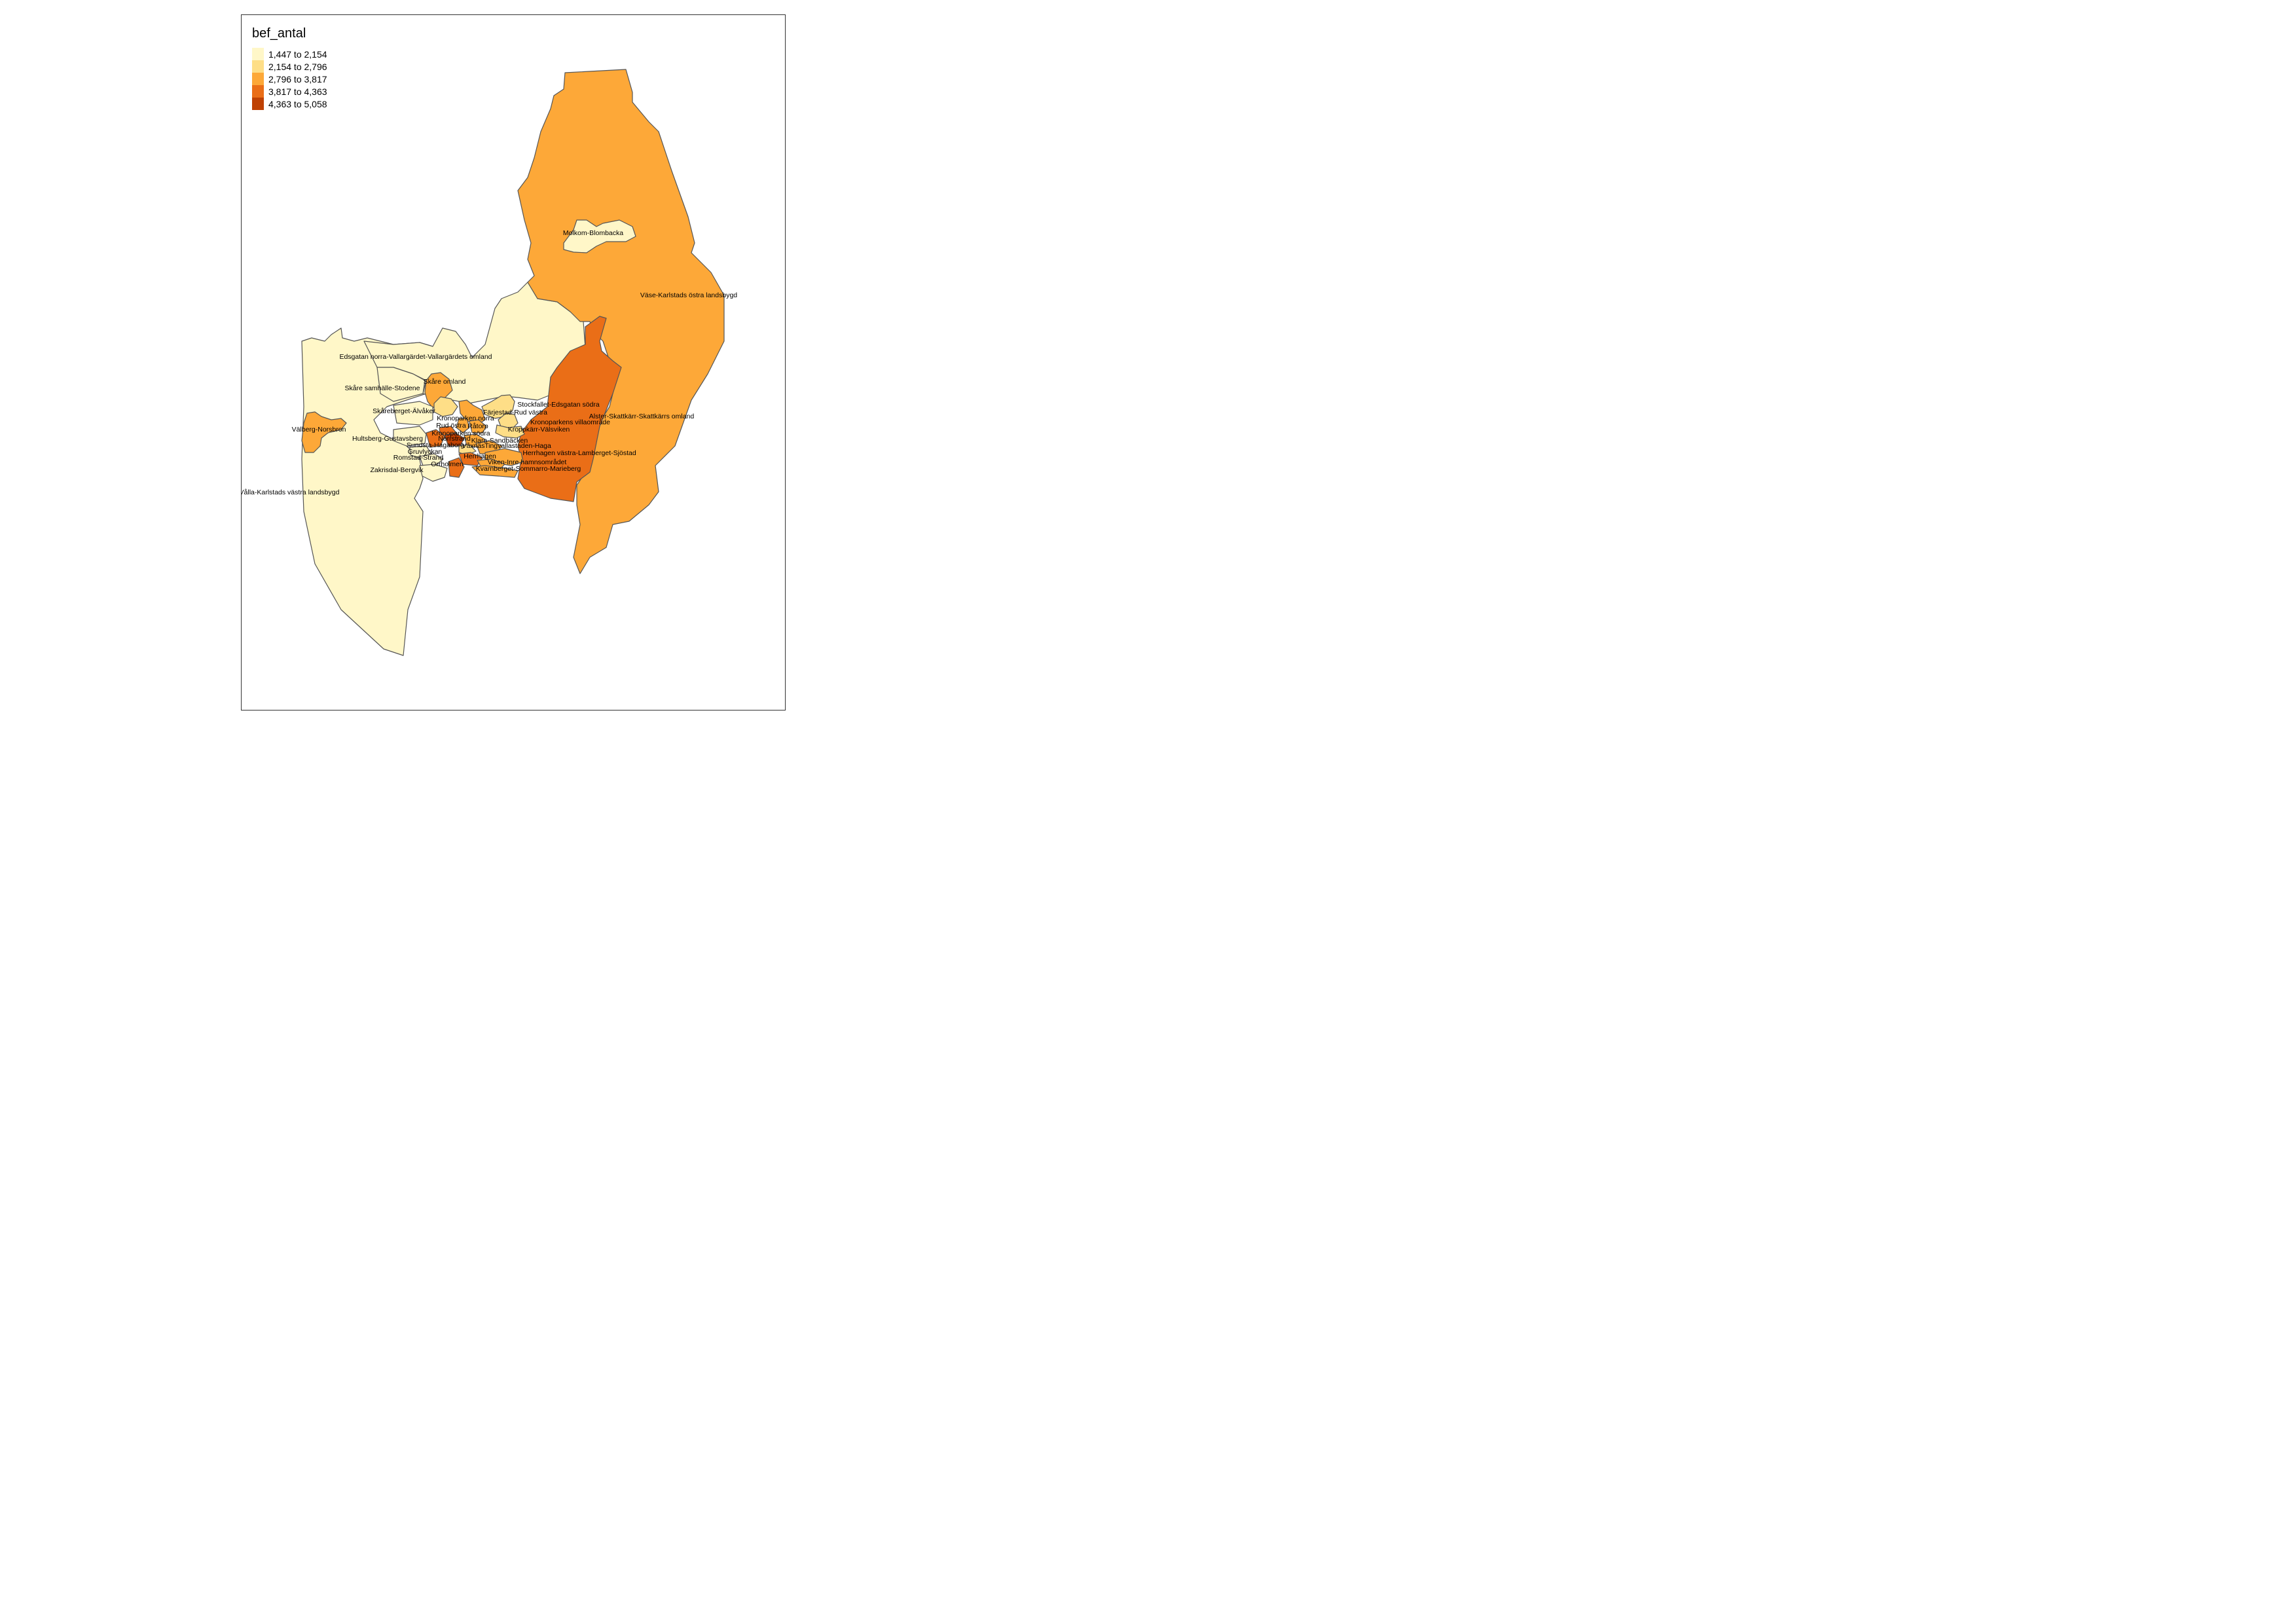  Describe the element at coordinates (528, 469) in the screenshot. I see `label-kvarnberget-sommarro-marieberg: Kvarnberget-Sommarro-Marieberg` at that location.